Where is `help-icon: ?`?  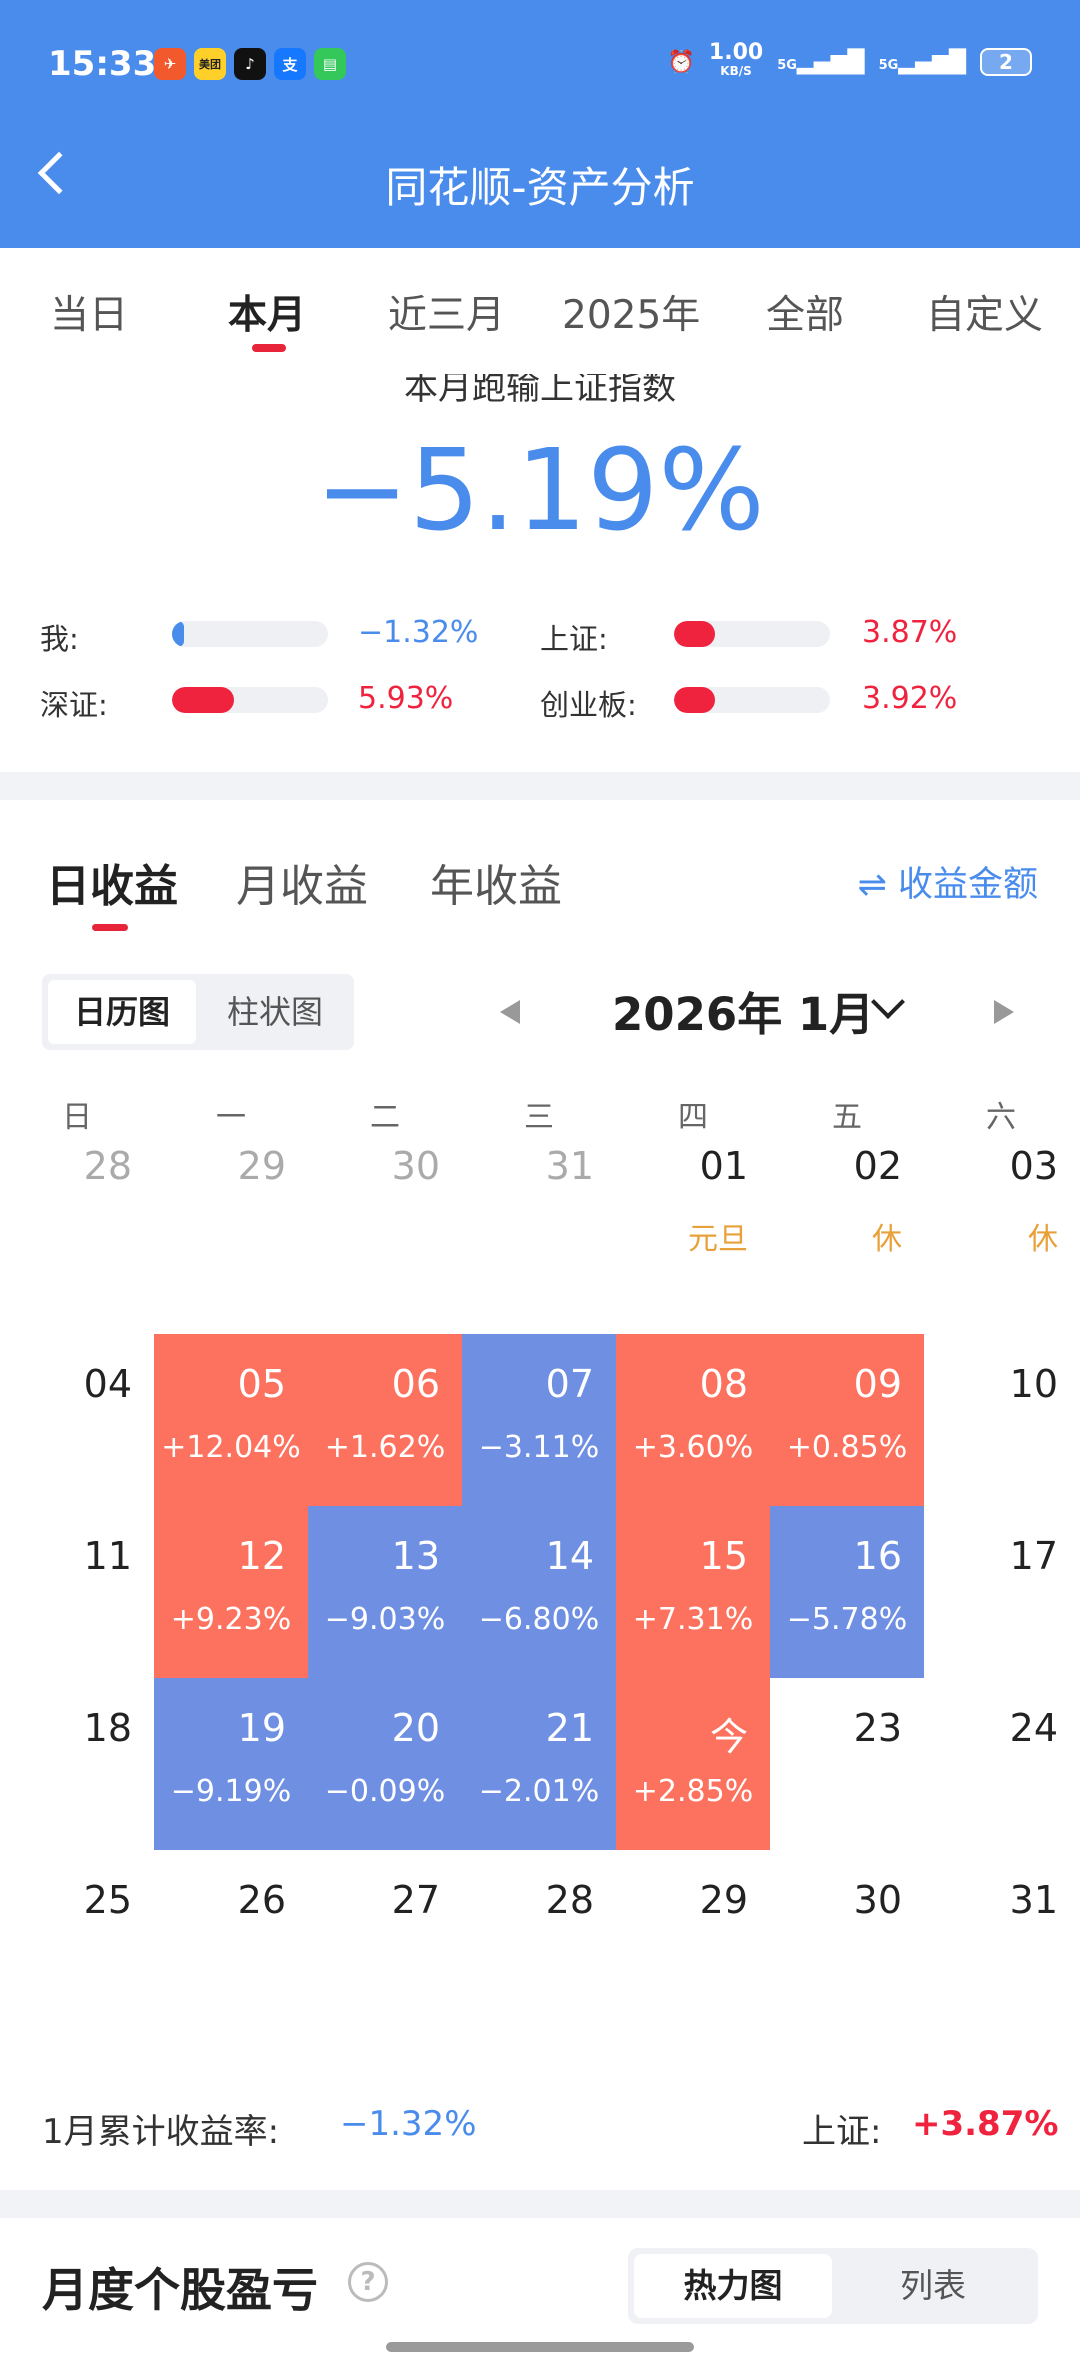 help-icon: ? is located at coordinates (368, 2282).